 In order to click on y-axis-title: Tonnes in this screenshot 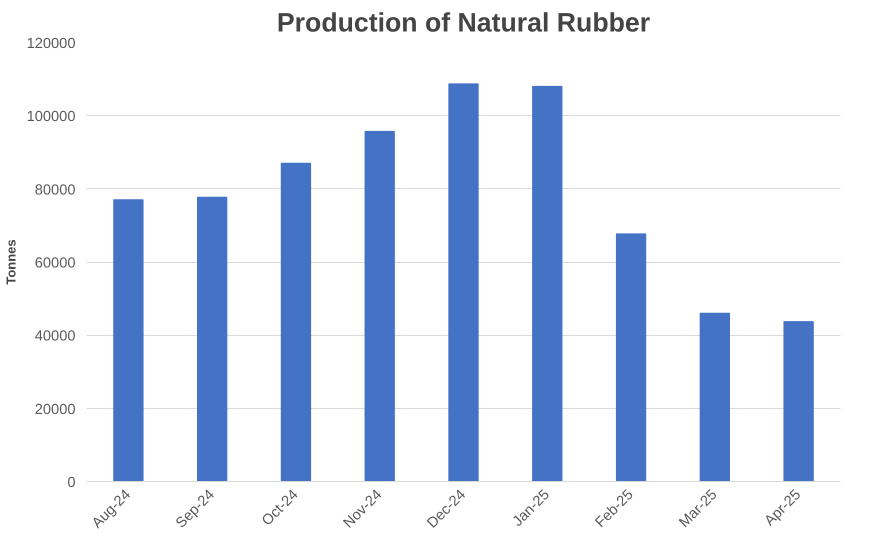, I will do `click(11, 262)`.